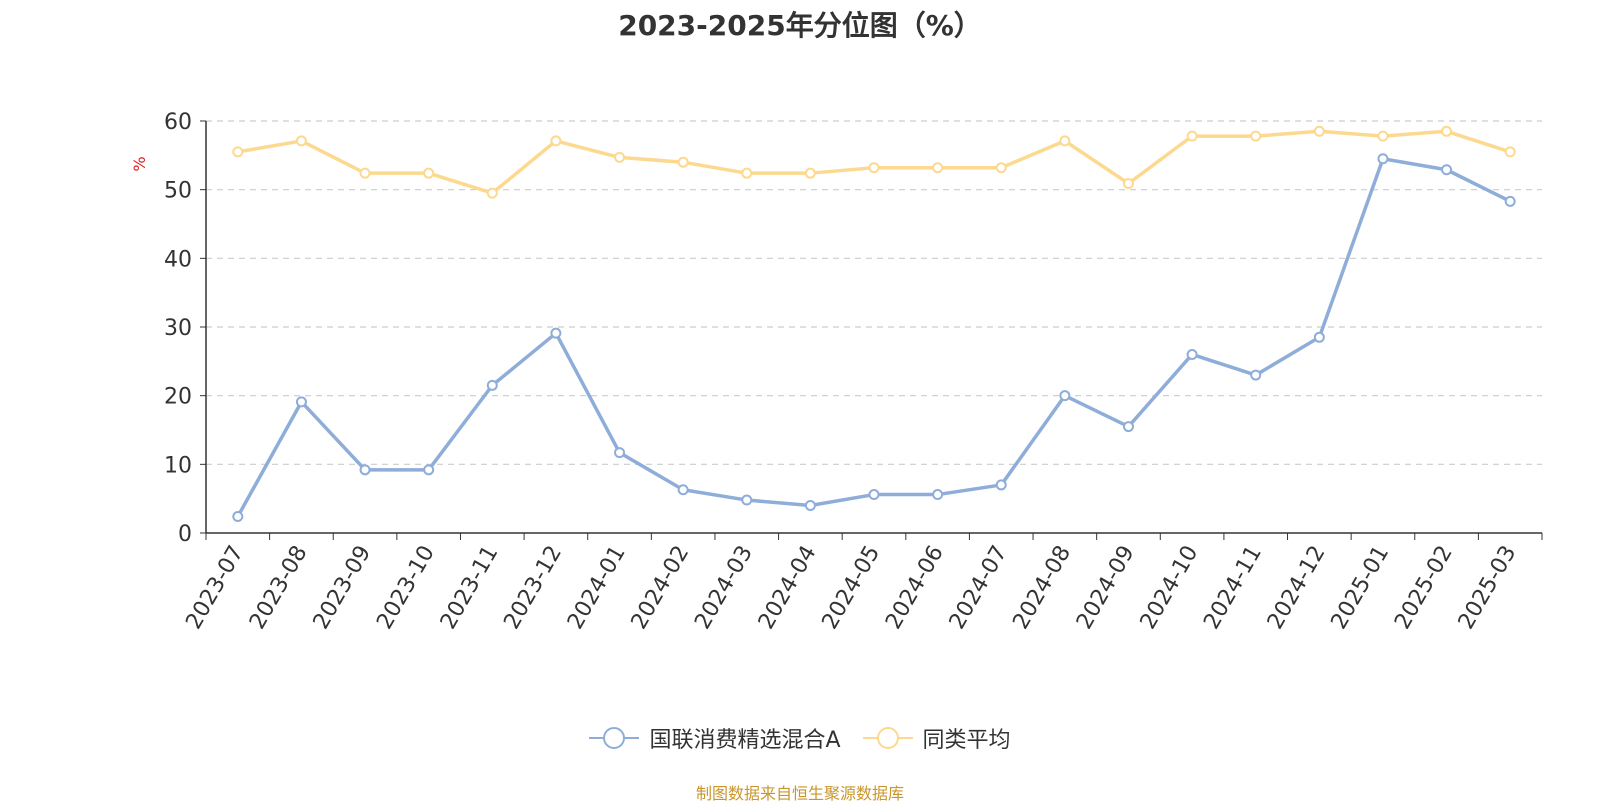  What do you see at coordinates (406, 588) in the screenshot?
I see `x-tick-label: 2023-10` at bounding box center [406, 588].